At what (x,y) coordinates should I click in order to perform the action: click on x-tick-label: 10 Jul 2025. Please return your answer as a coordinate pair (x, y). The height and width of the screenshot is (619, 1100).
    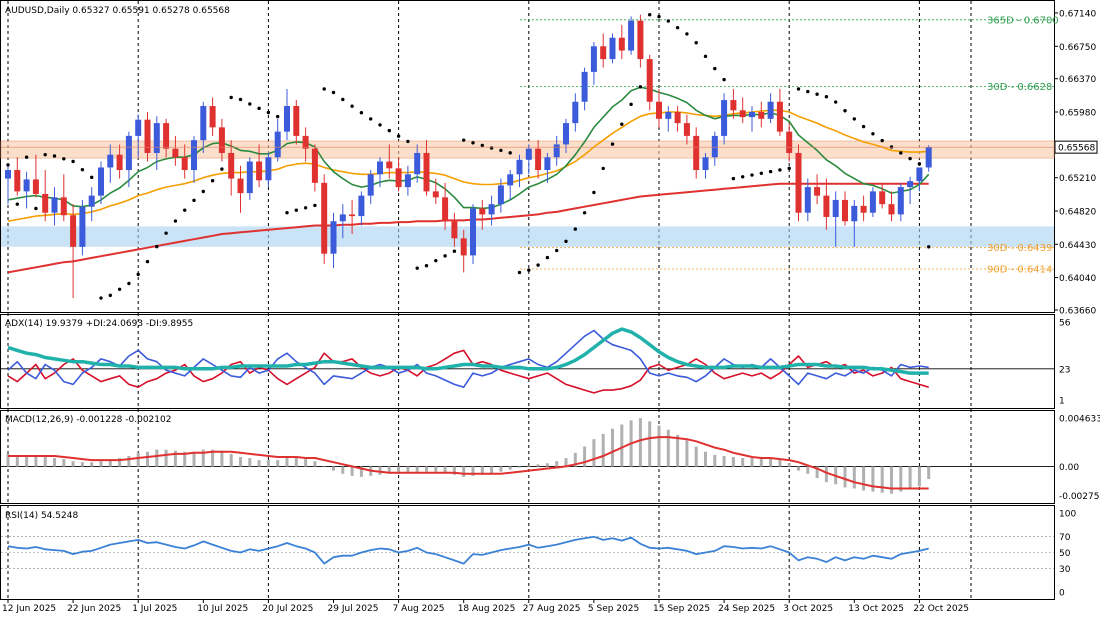
    Looking at the image, I should click on (222, 609).